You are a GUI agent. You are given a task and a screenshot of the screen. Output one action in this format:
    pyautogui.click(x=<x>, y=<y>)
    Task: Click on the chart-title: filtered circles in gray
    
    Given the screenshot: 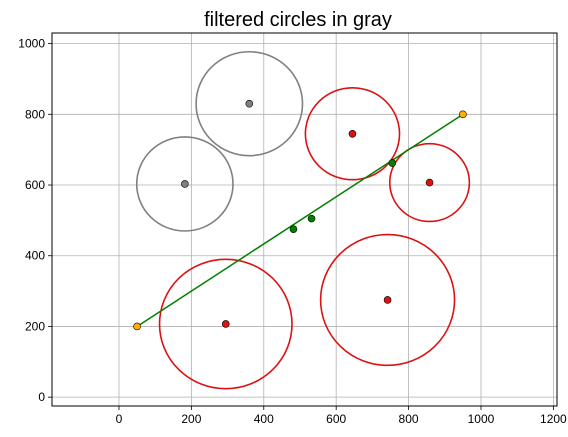 What is the action you would take?
    pyautogui.click(x=298, y=20)
    